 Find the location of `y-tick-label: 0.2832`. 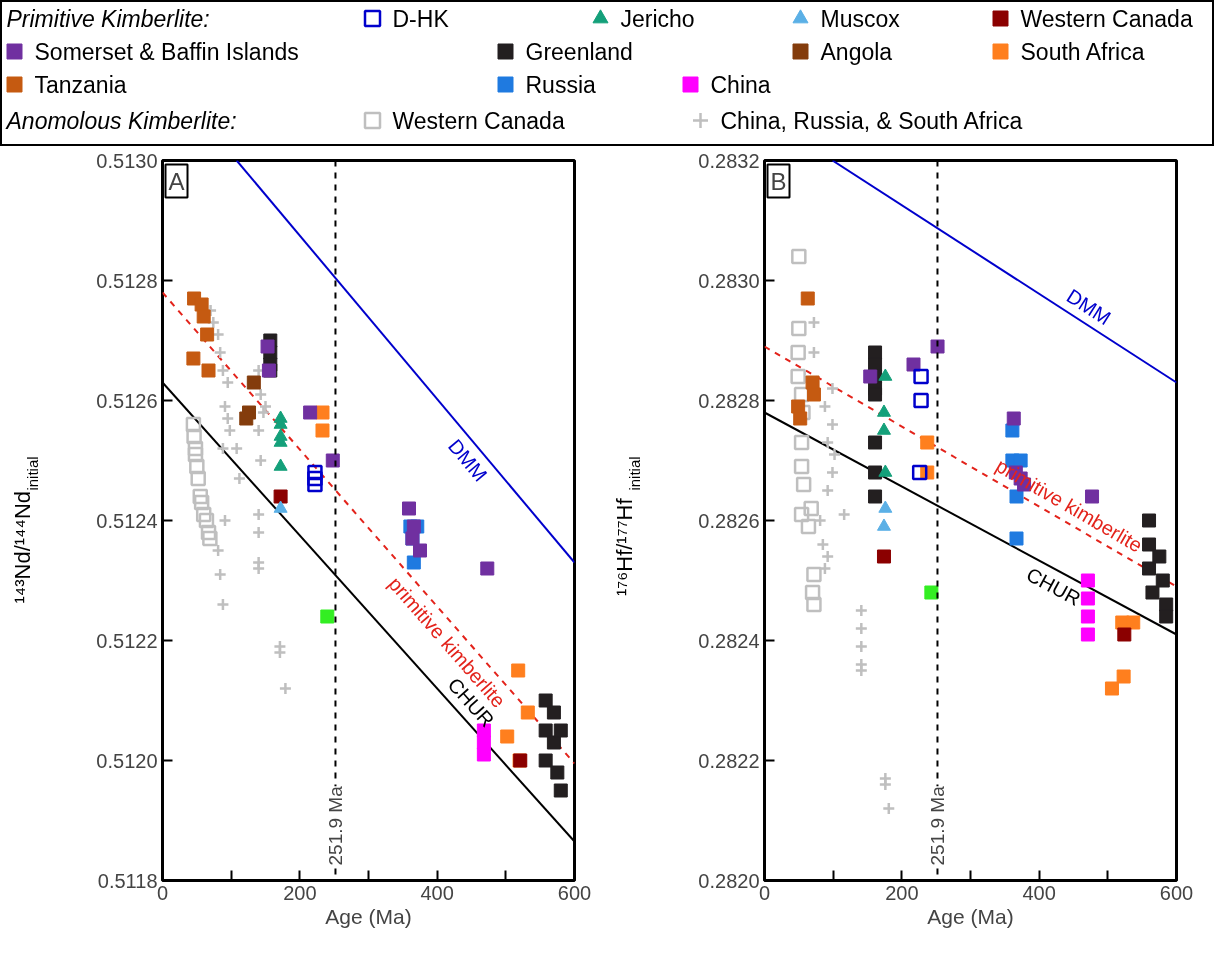

y-tick-label: 0.2832 is located at coordinates (729, 160).